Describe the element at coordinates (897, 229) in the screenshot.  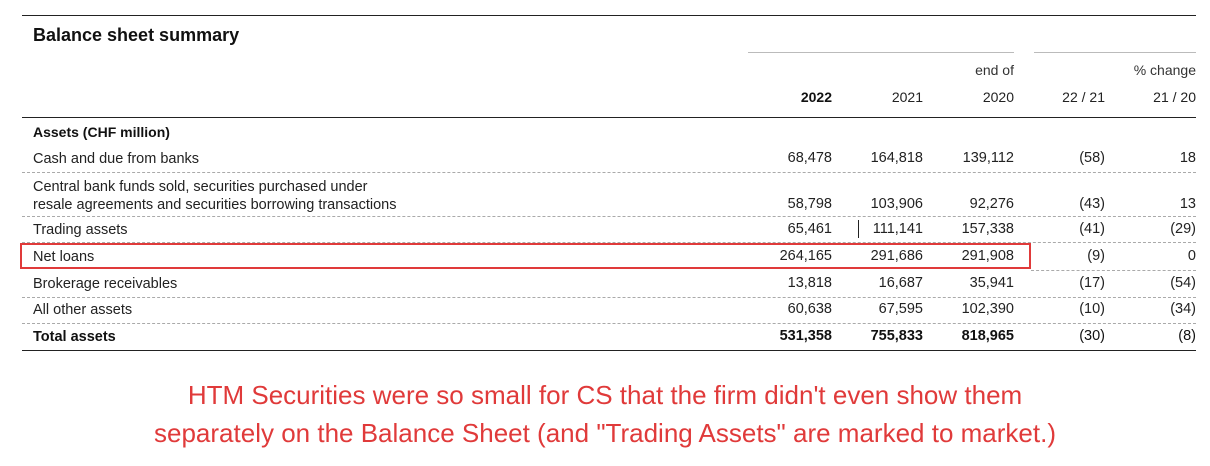
I see `cell-2021: 111,141` at that location.